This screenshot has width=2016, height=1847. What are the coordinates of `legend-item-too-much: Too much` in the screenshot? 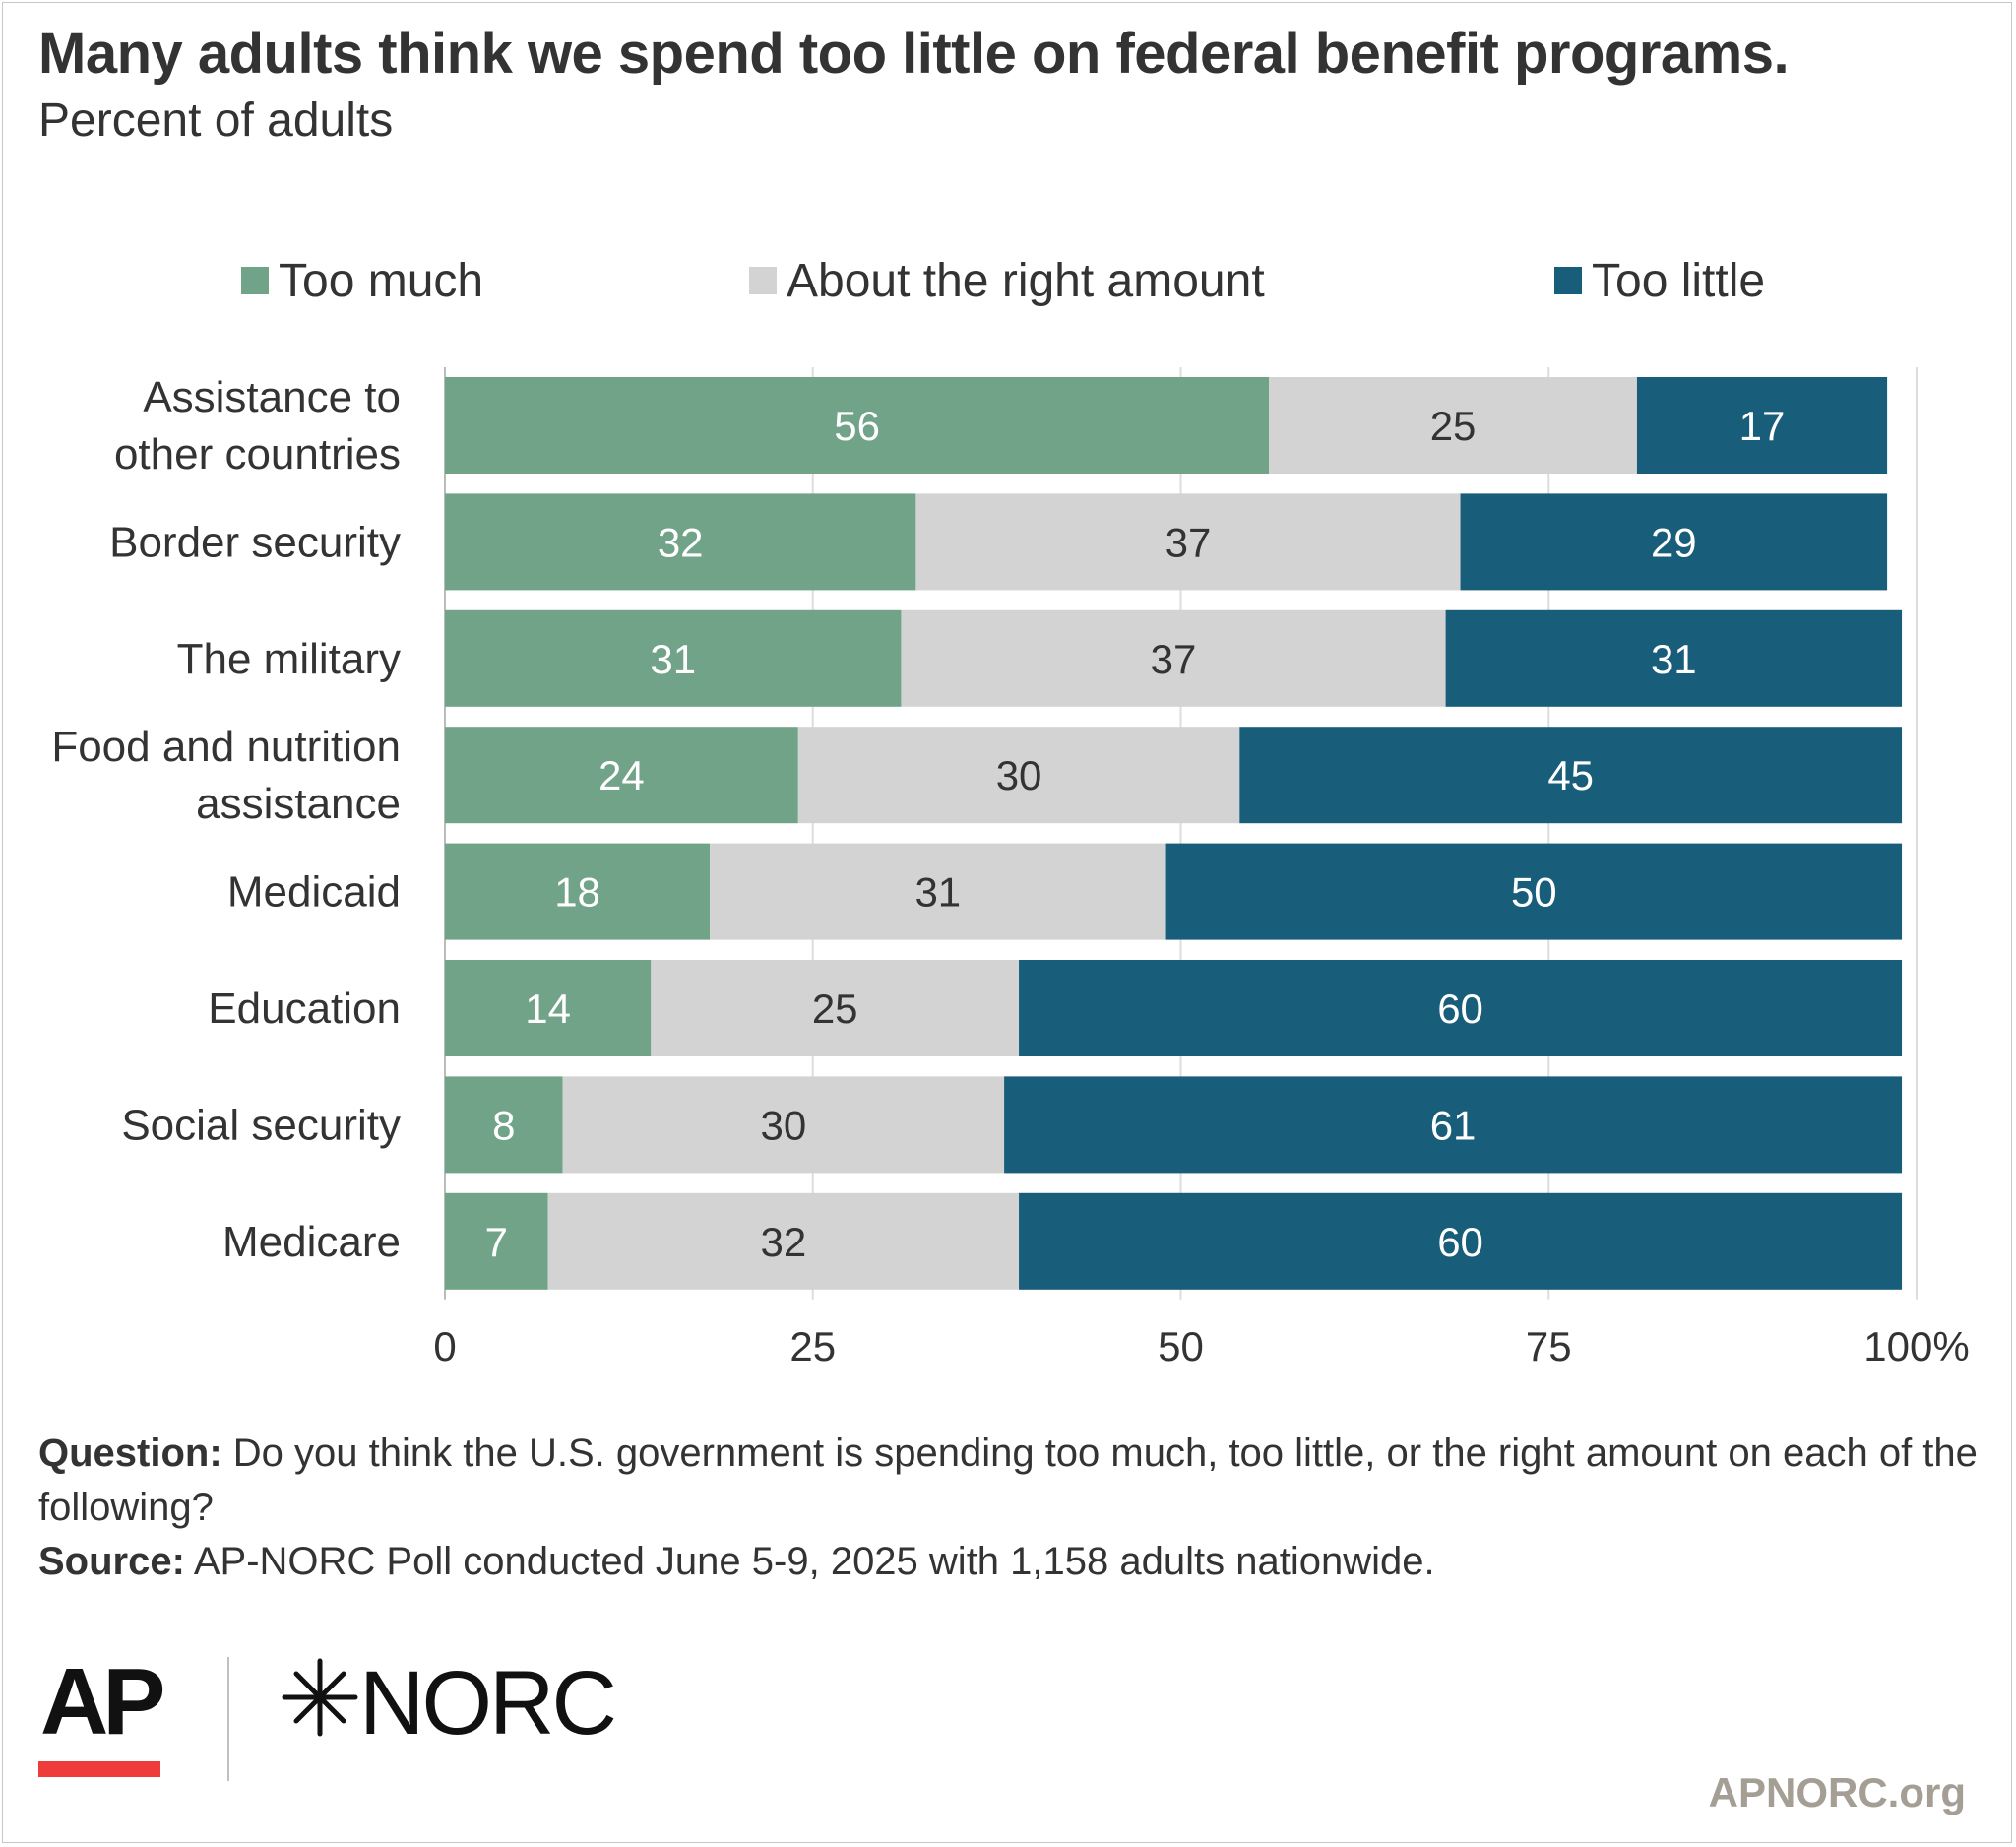 It's located at (362, 280).